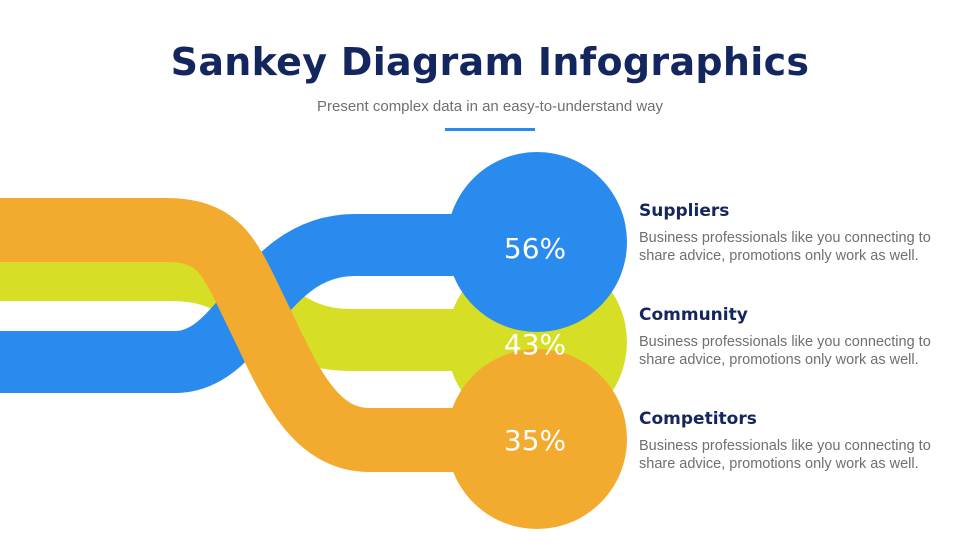  Describe the element at coordinates (490, 129) in the screenshot. I see `title-divider` at that location.